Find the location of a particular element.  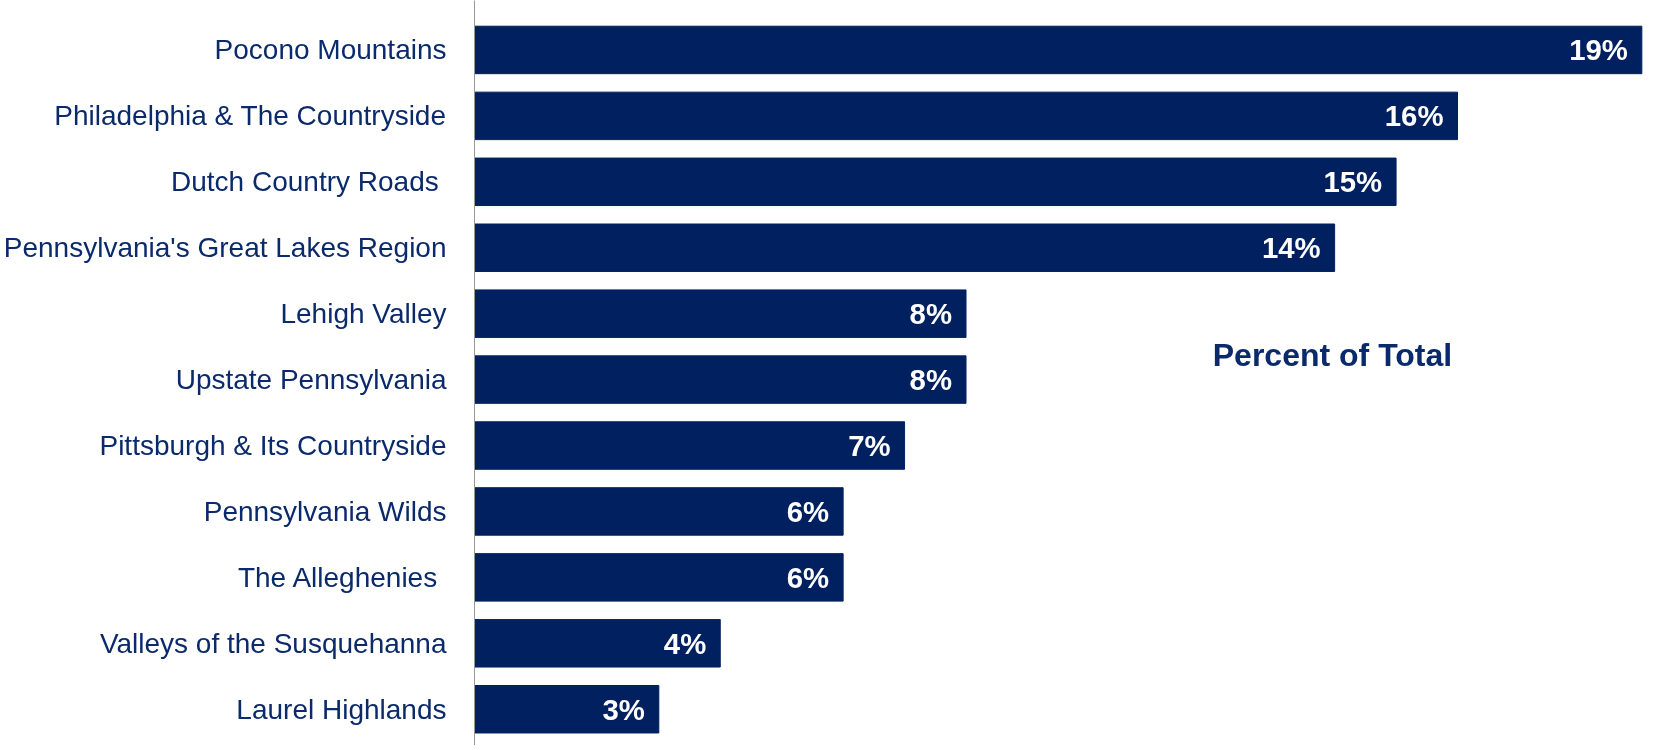

data-label: 3% is located at coordinates (623, 709).